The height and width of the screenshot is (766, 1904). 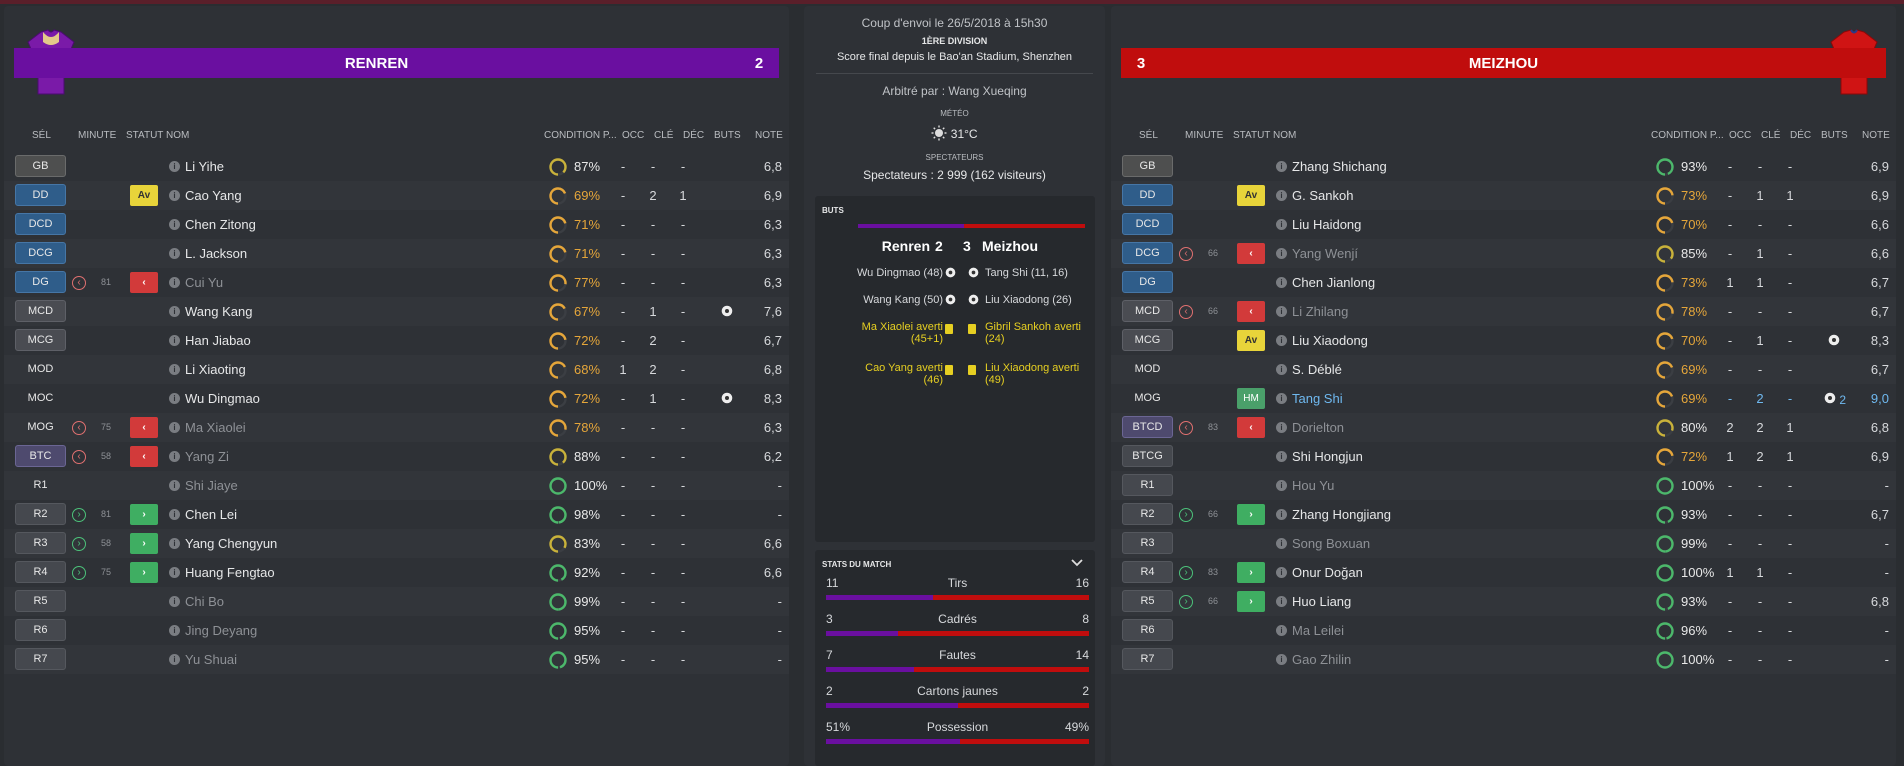 What do you see at coordinates (219, 311) in the screenshot?
I see `player-name: Wang Kang` at bounding box center [219, 311].